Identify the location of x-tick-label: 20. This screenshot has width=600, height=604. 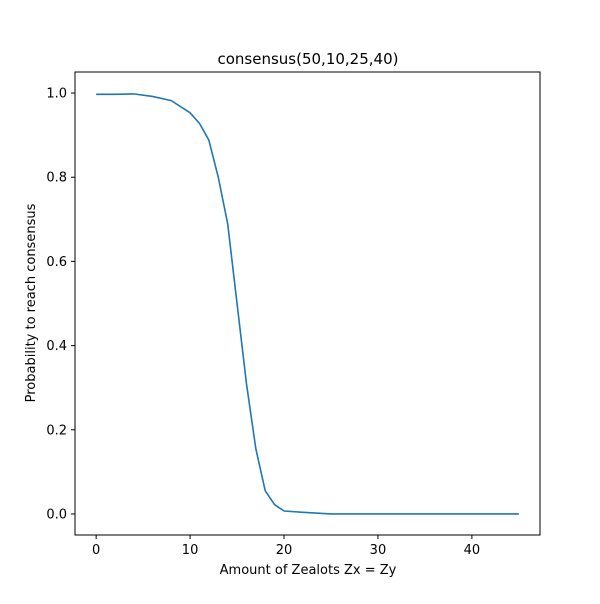
(284, 550).